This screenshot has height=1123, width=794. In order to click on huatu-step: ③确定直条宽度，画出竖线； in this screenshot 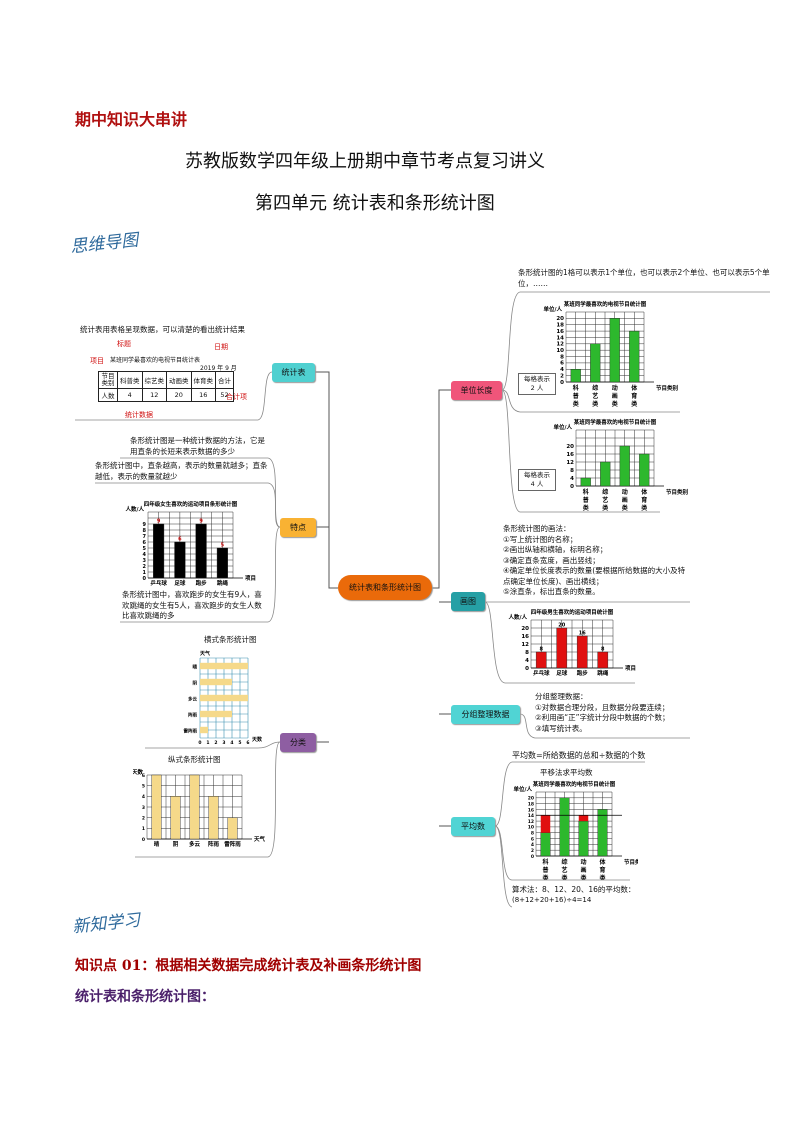, I will do `click(551, 560)`.